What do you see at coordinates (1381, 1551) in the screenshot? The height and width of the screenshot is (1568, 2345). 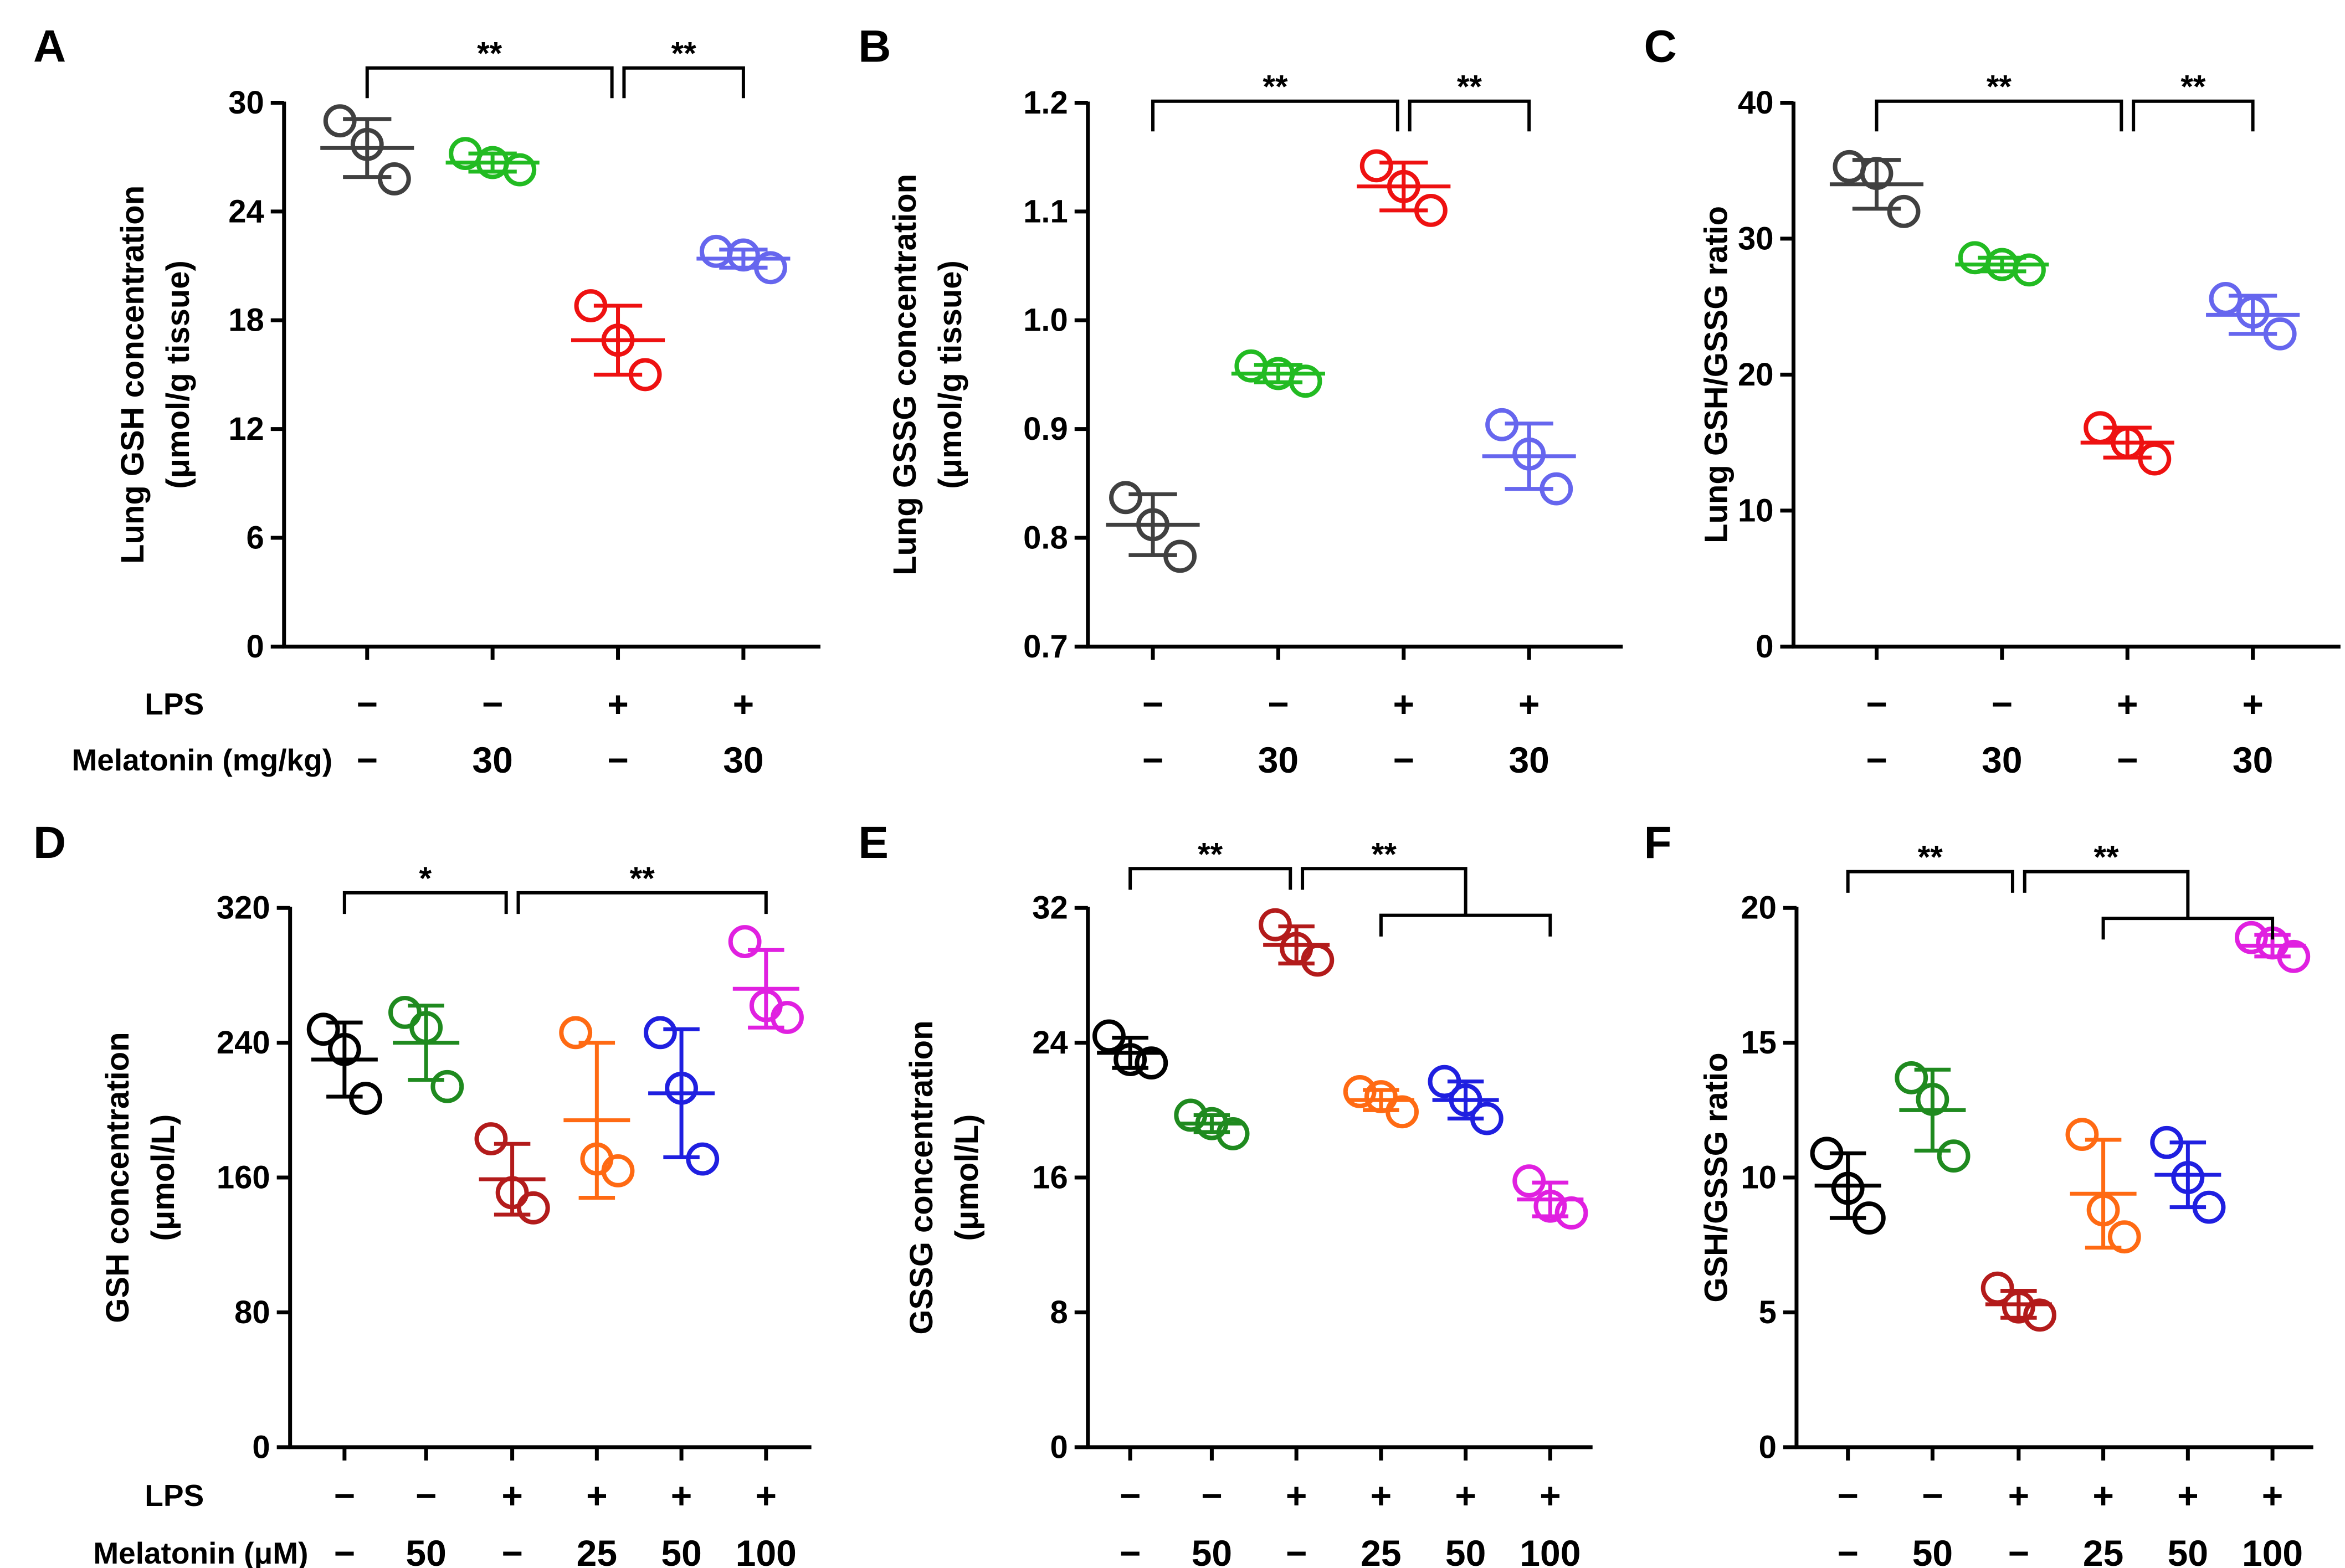 I see `condition-value: 25` at bounding box center [1381, 1551].